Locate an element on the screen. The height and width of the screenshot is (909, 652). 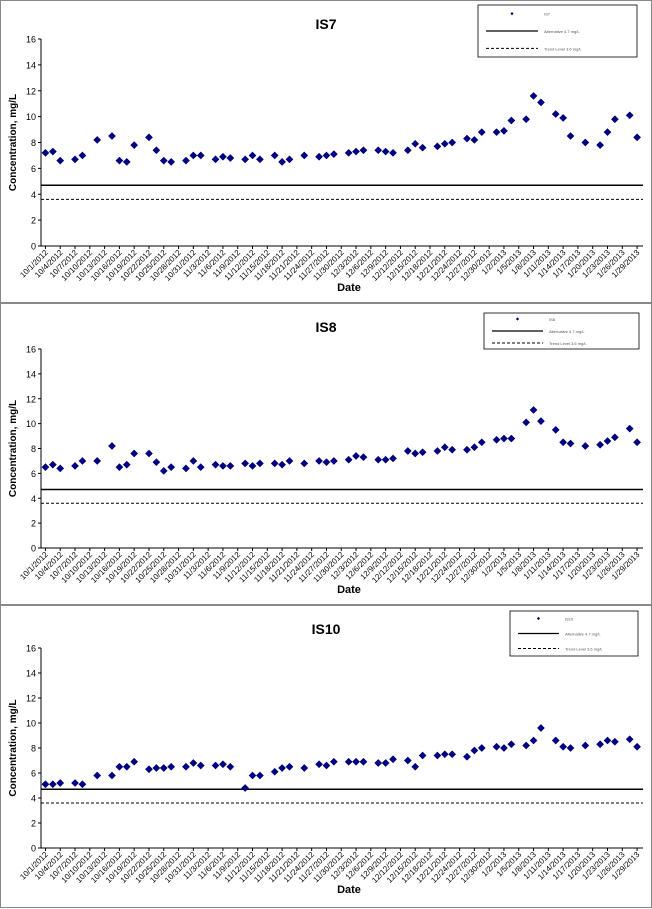
y-tick-label: 14 is located at coordinates (31, 674).